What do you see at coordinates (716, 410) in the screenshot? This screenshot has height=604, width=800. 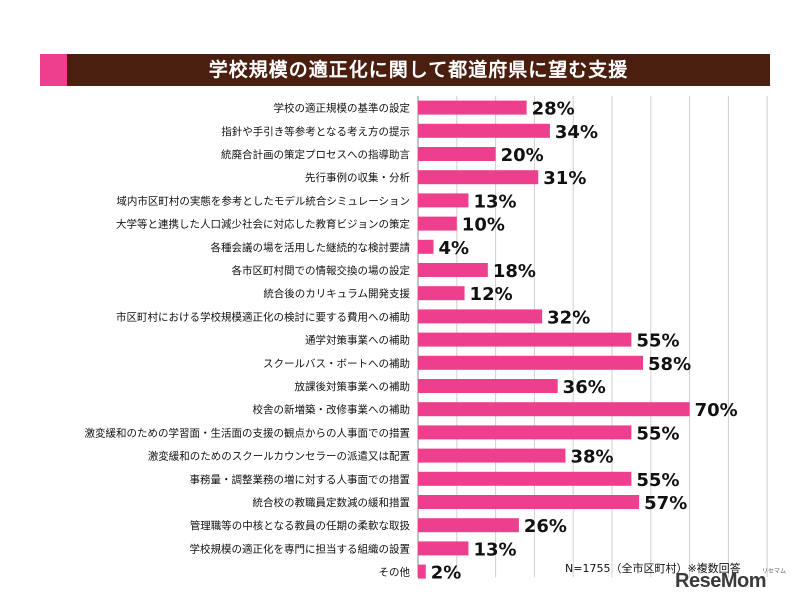 I see `value-label: 70%` at bounding box center [716, 410].